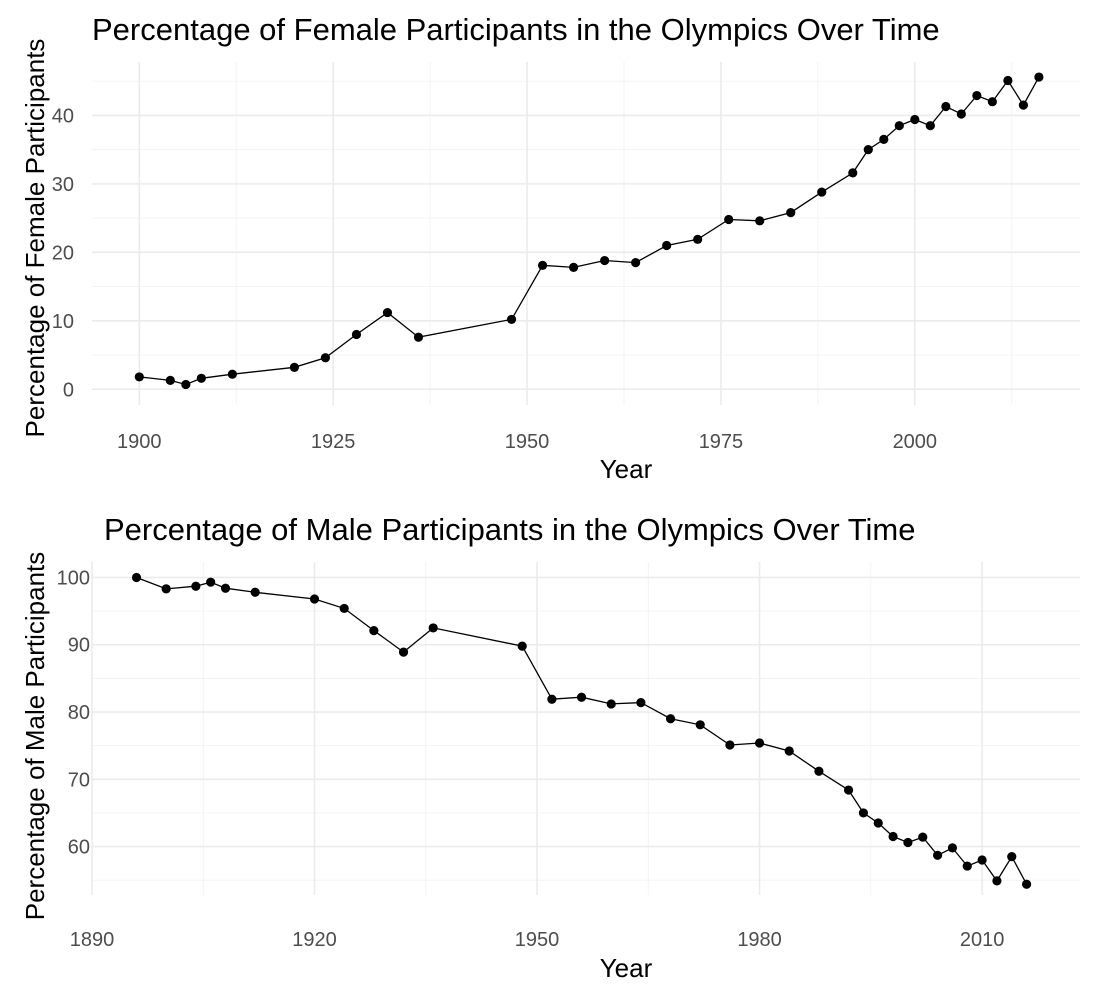  I want to click on y-tick-label: 90, so click(79, 646).